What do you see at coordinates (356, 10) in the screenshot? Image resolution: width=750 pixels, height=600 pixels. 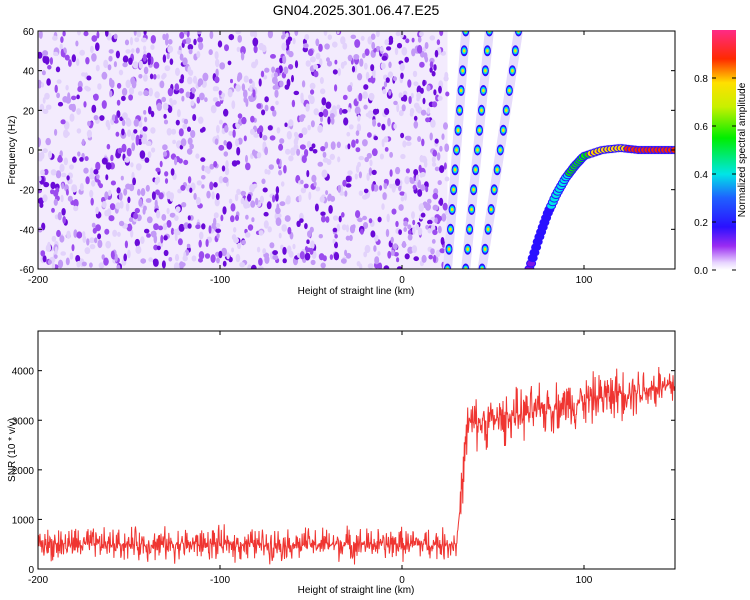 I see `chart-title: GN04.2025.301.06.47.E25` at bounding box center [356, 10].